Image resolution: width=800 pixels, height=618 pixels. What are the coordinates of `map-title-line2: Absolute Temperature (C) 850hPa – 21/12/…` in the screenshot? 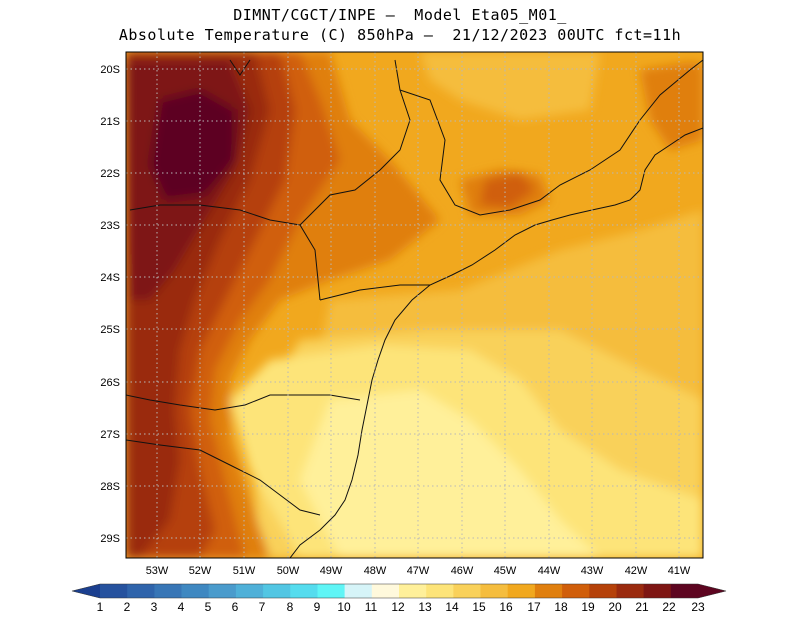 It's located at (400, 35).